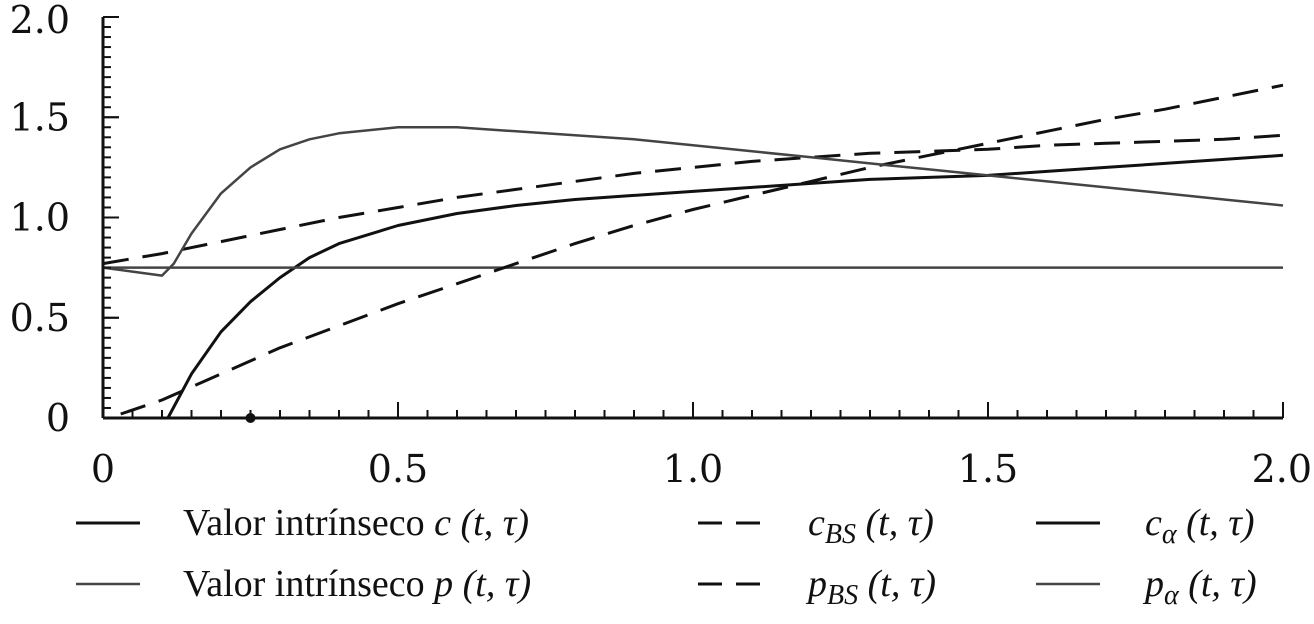 This screenshot has width=1314, height=624. I want to click on legend-item-0-2: cα (t, τ), so click(1145, 526).